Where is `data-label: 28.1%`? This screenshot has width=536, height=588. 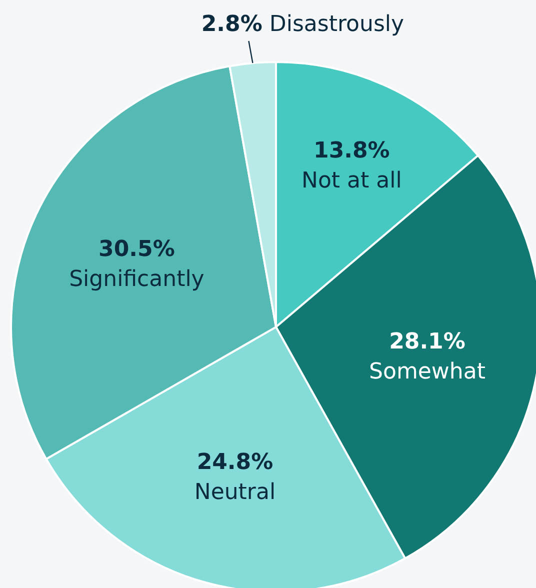 data-label: 28.1% is located at coordinates (427, 341).